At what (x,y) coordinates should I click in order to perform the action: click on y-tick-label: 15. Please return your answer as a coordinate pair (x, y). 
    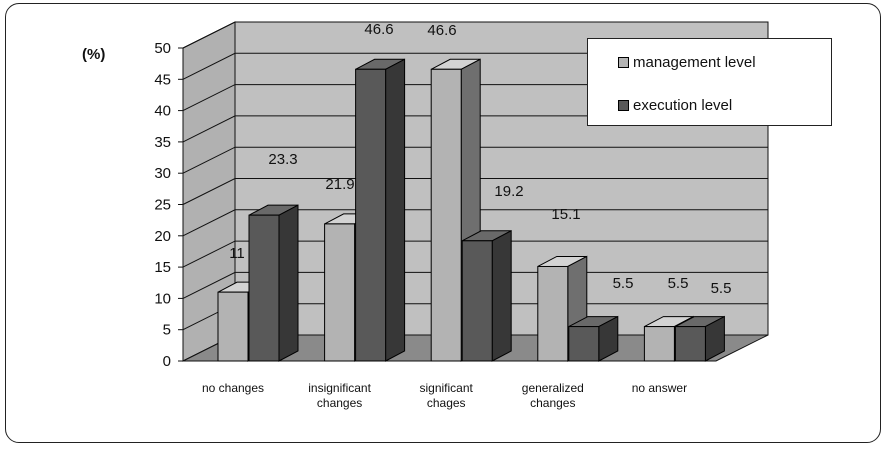
    Looking at the image, I should click on (162, 267).